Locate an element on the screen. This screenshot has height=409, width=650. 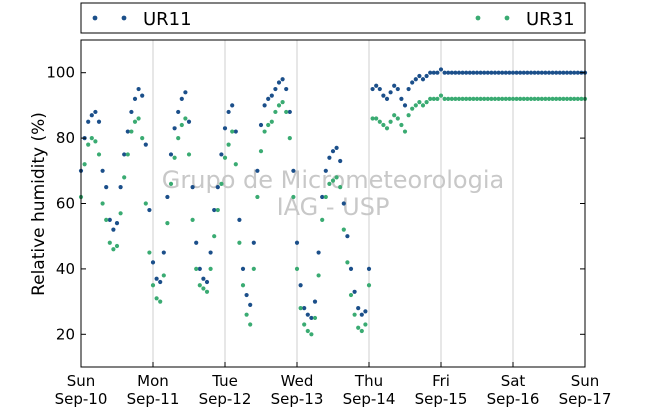
x-tick-label-date-6: Sep-16 is located at coordinates (513, 399).